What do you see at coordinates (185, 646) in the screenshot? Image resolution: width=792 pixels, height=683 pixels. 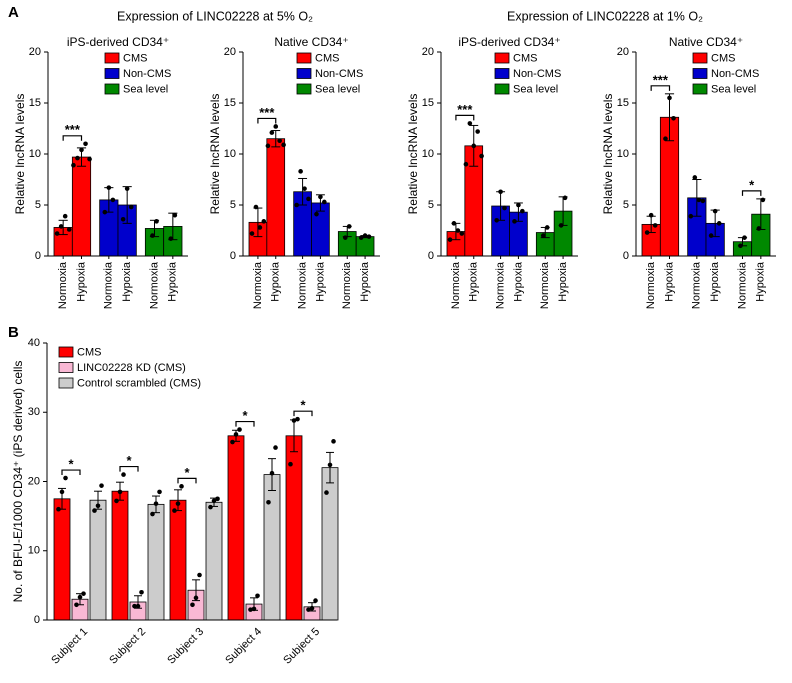 I see `x-tick-label: Subject 3` at bounding box center [185, 646].